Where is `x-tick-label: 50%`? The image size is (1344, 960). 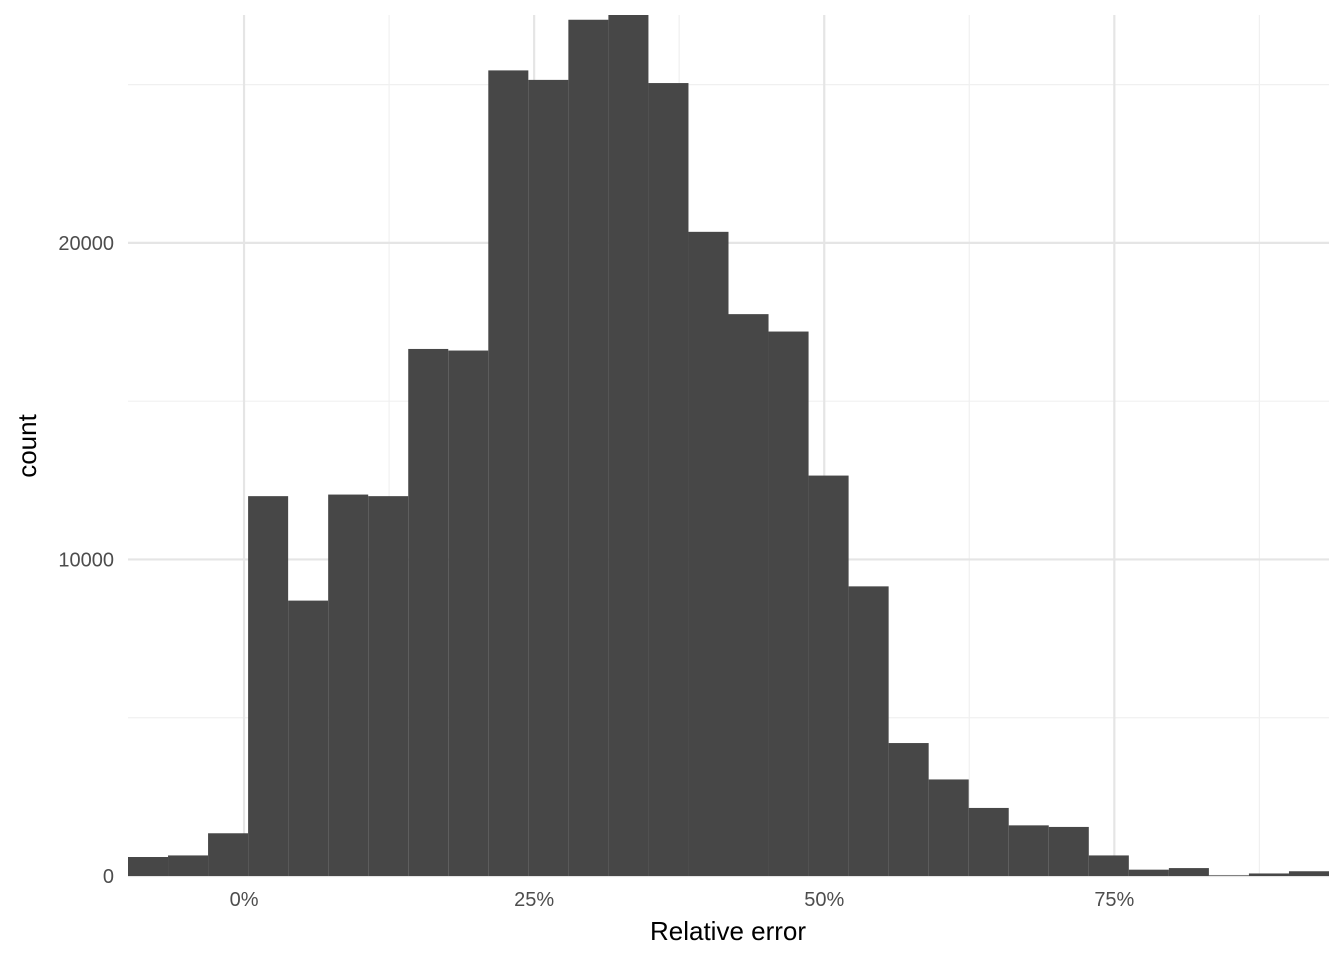
x-tick-label: 50% is located at coordinates (824, 900).